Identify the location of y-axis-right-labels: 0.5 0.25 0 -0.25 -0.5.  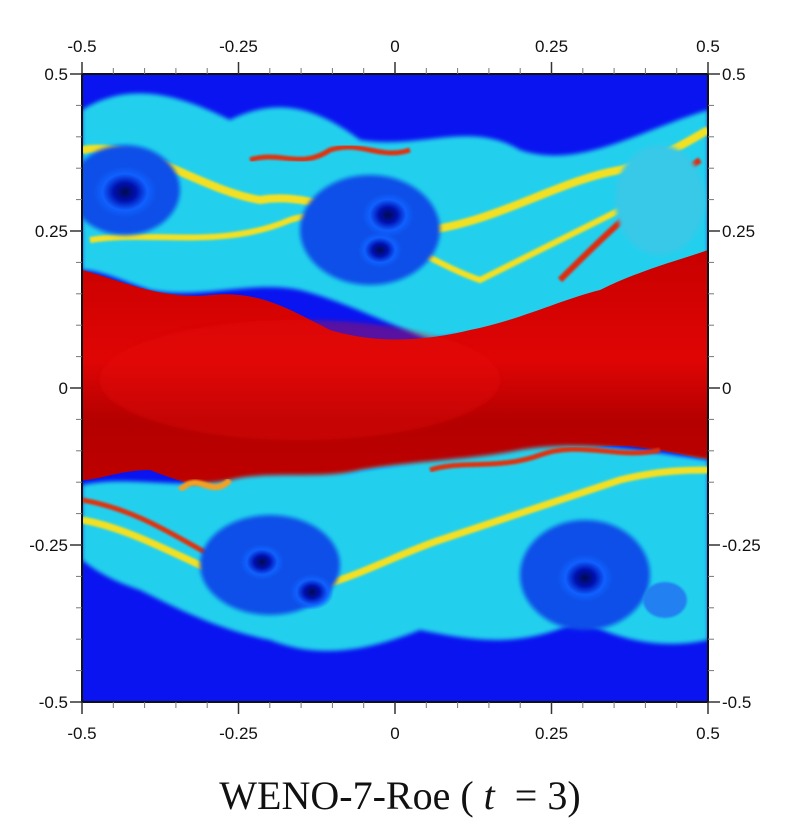
(741, 388).